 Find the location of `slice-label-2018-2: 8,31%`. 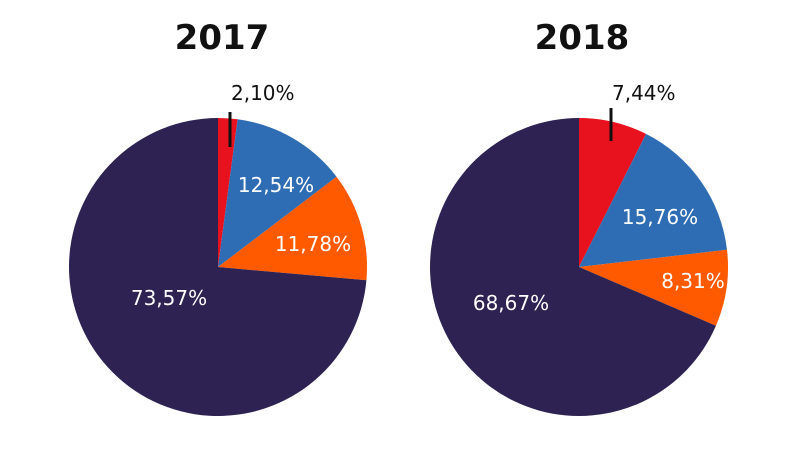

slice-label-2018-2: 8,31% is located at coordinates (693, 281).